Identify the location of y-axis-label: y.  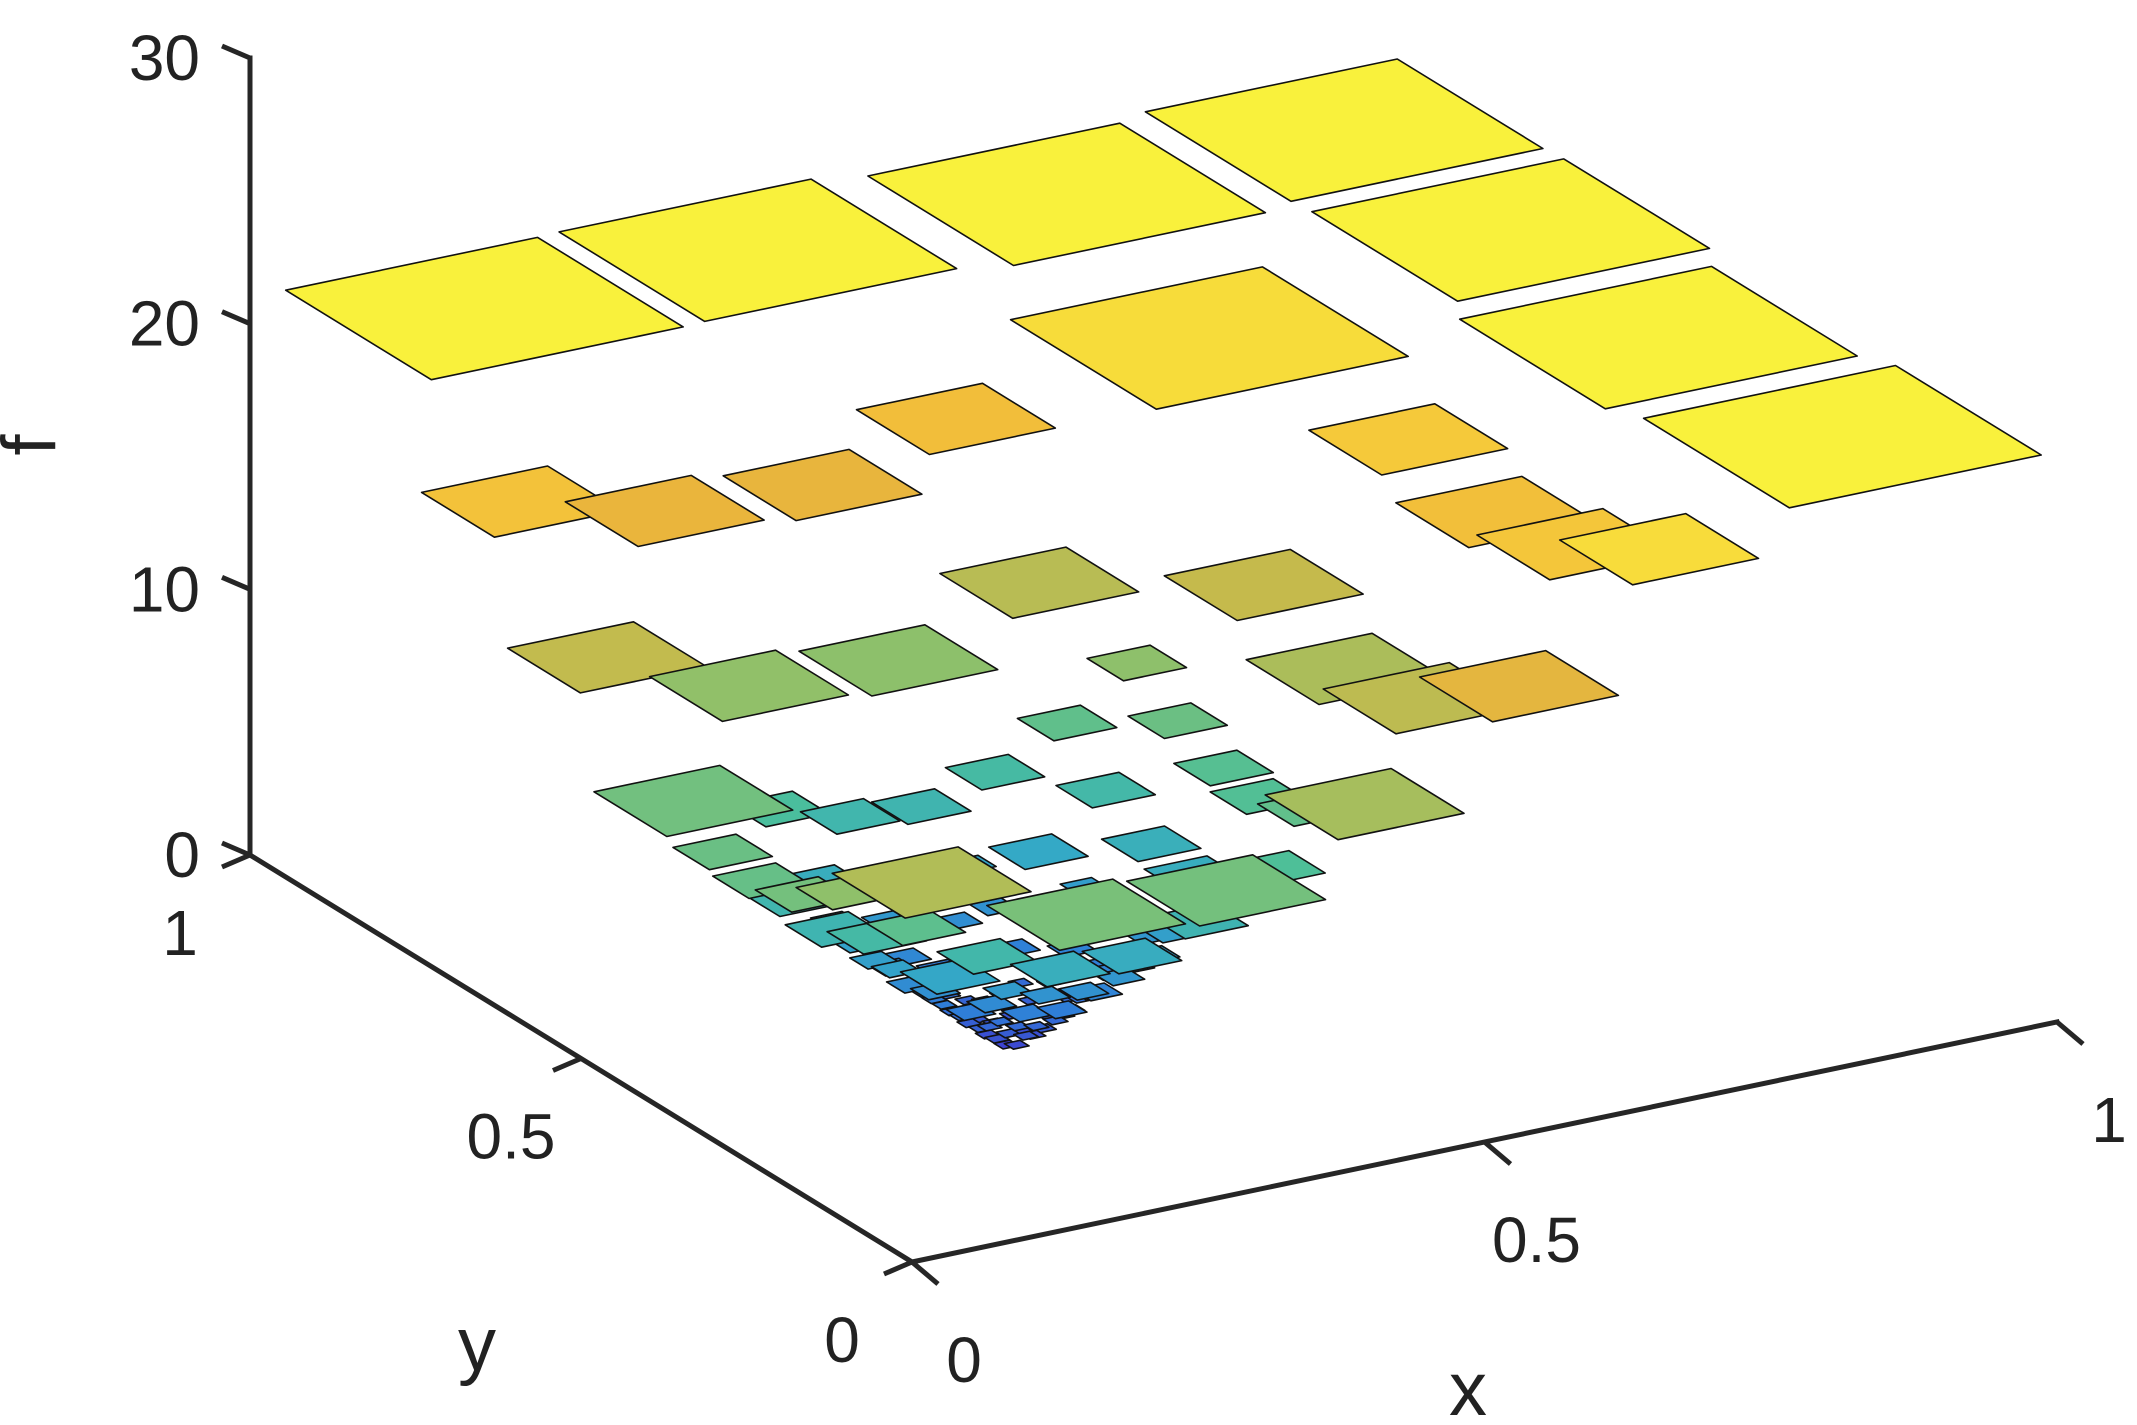
(477, 1344).